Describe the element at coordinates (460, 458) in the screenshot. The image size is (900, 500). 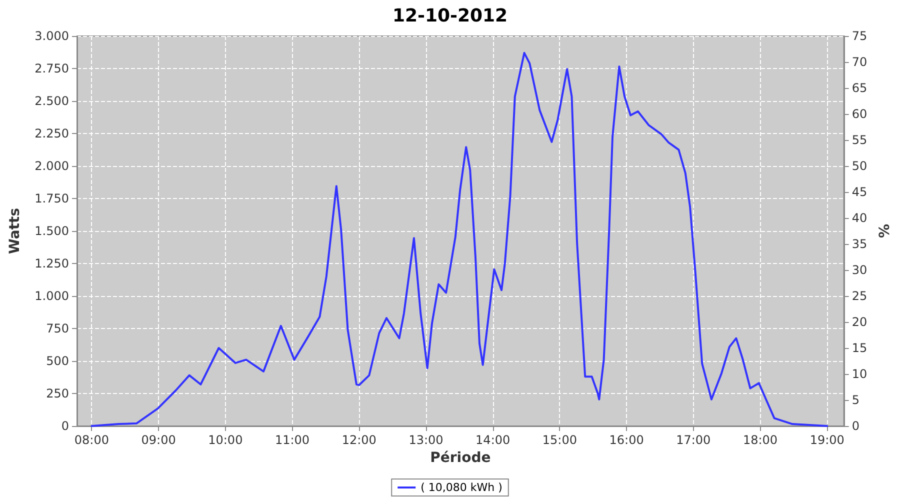
I see `x-axis-title: Période` at that location.